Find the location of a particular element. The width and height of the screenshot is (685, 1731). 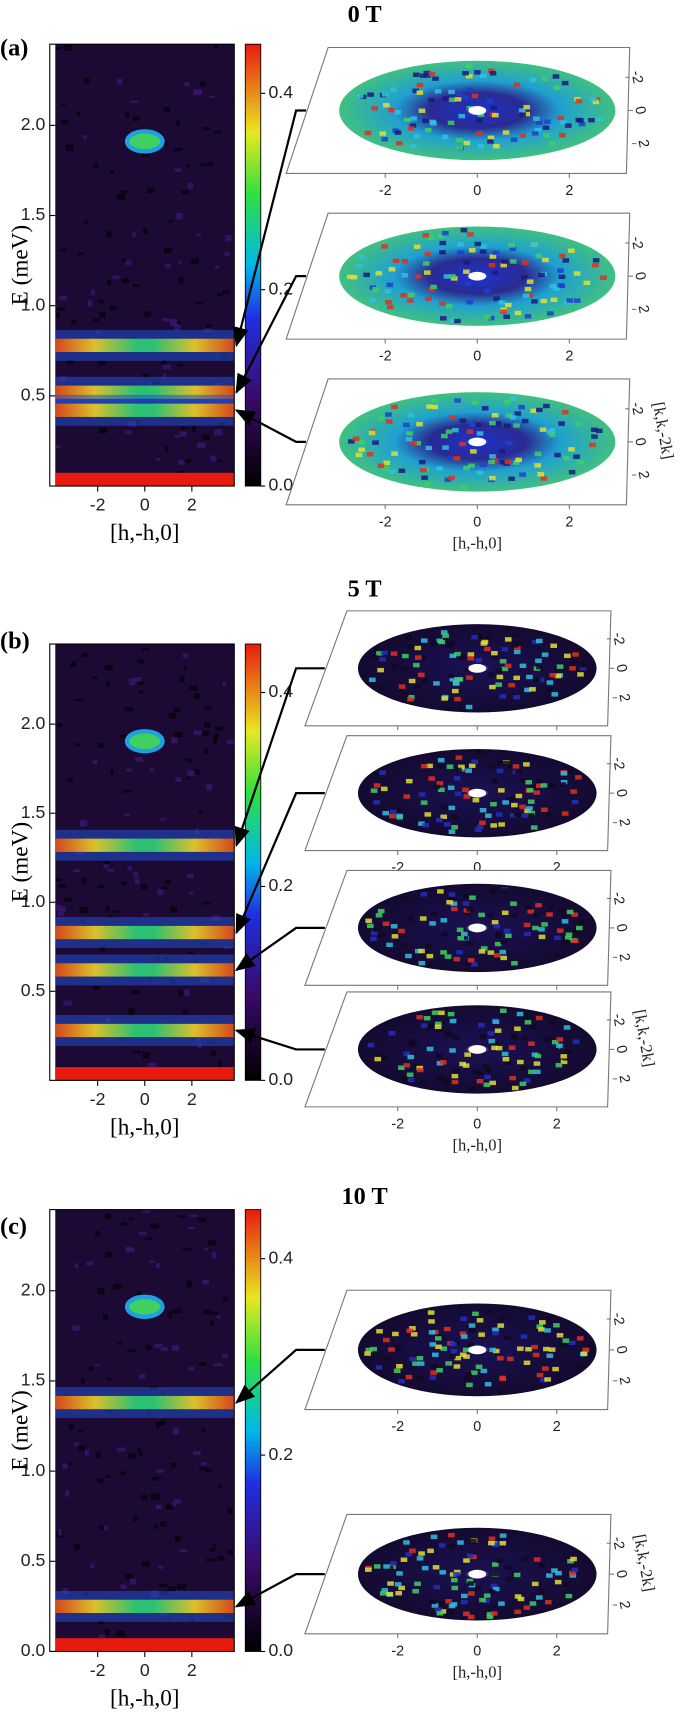

slice-x-tick-label: 0 is located at coordinates (477, 1651).